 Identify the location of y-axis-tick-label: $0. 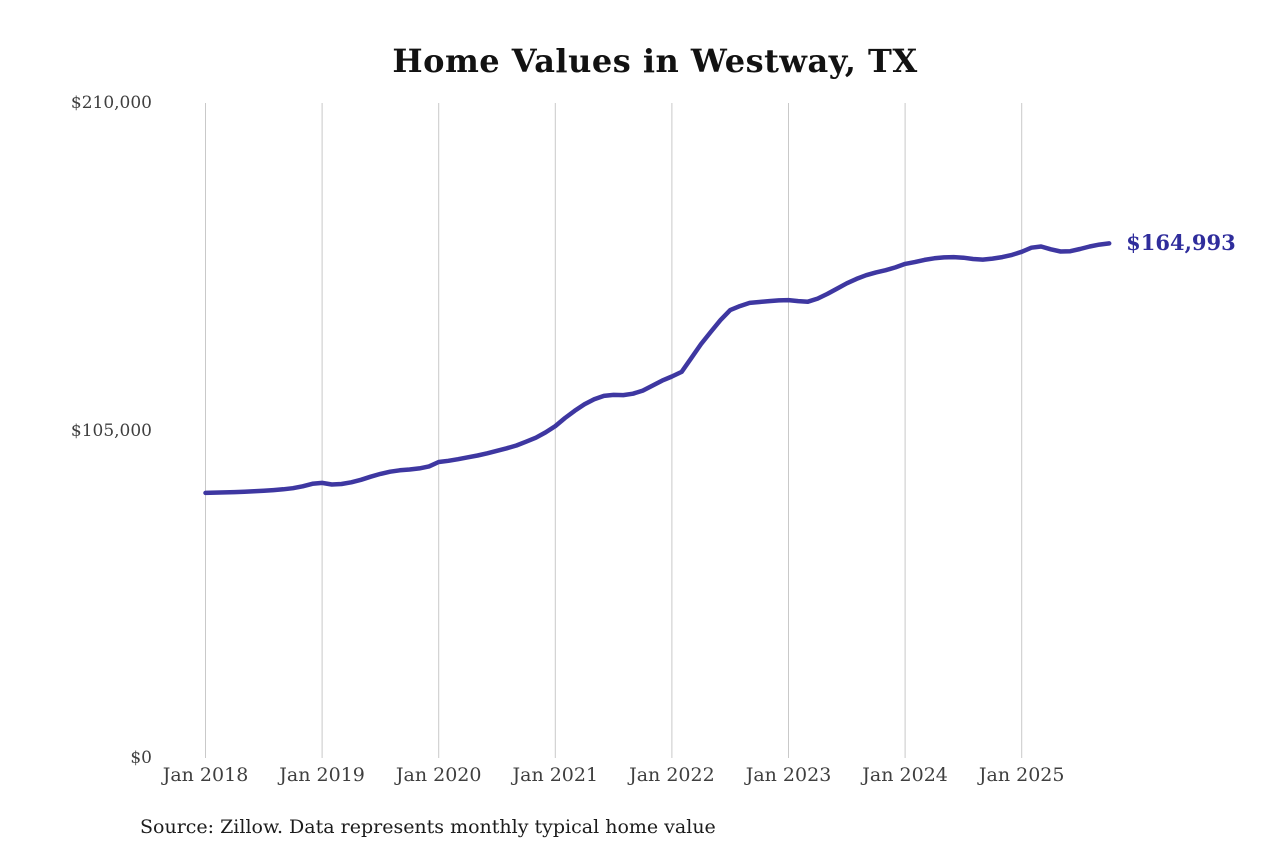
(141, 758).